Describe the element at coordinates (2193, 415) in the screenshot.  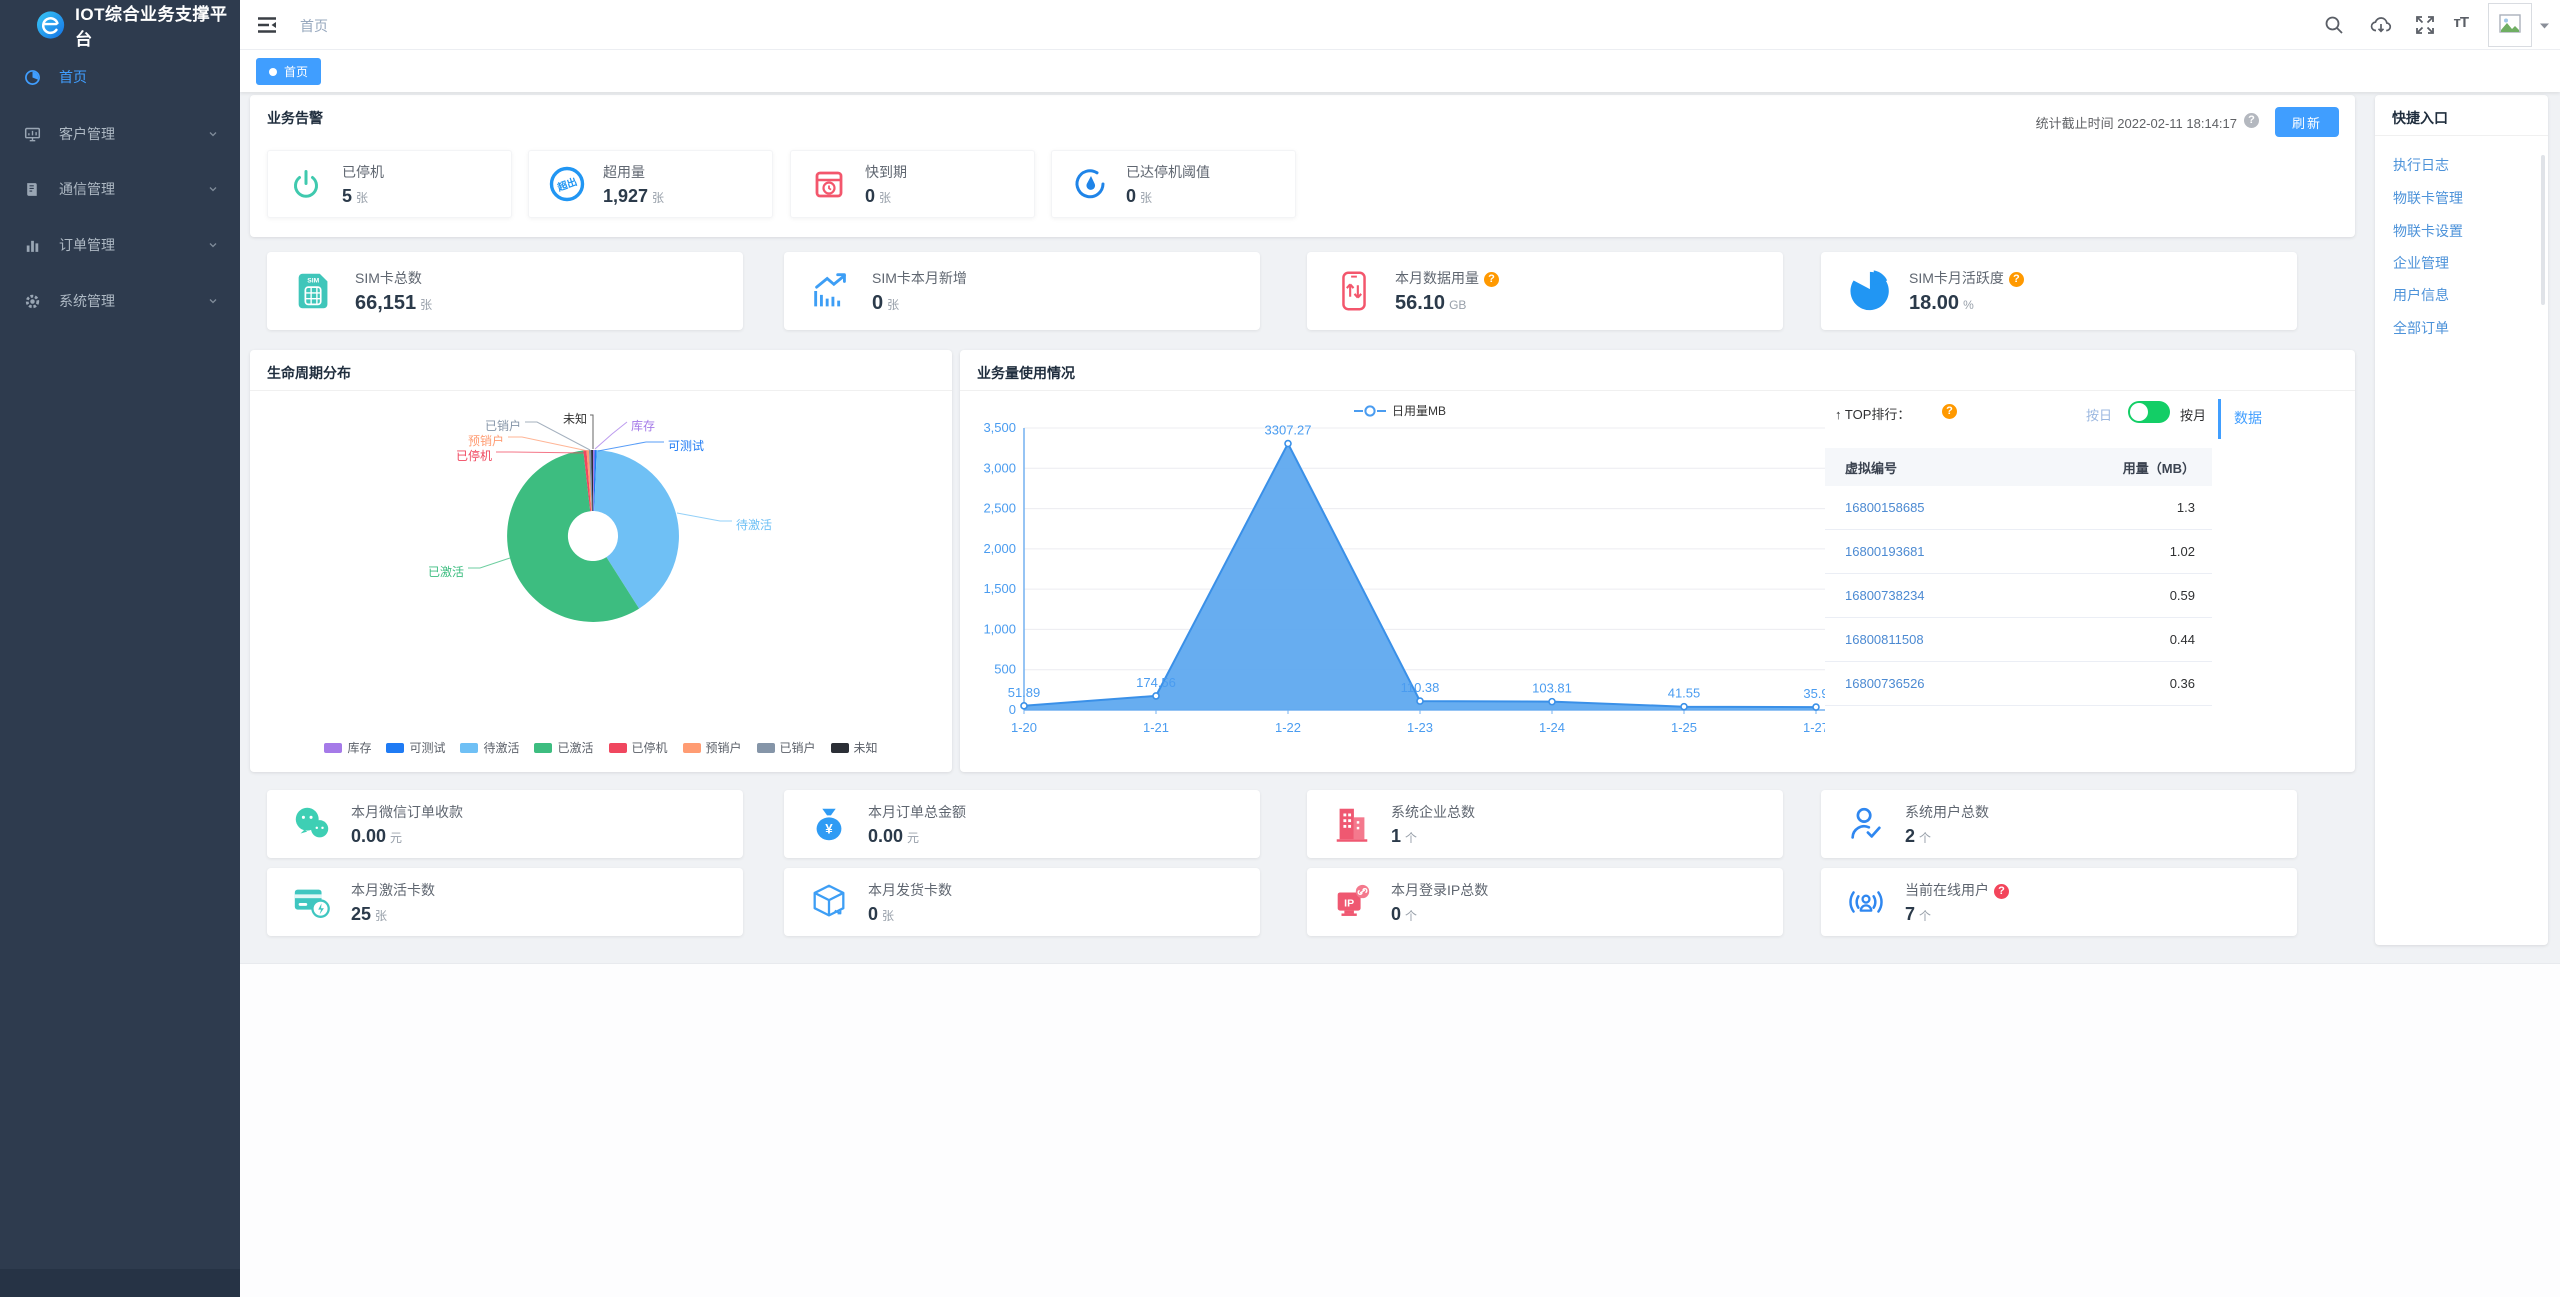
I see `toggle-month-label: 按月` at that location.